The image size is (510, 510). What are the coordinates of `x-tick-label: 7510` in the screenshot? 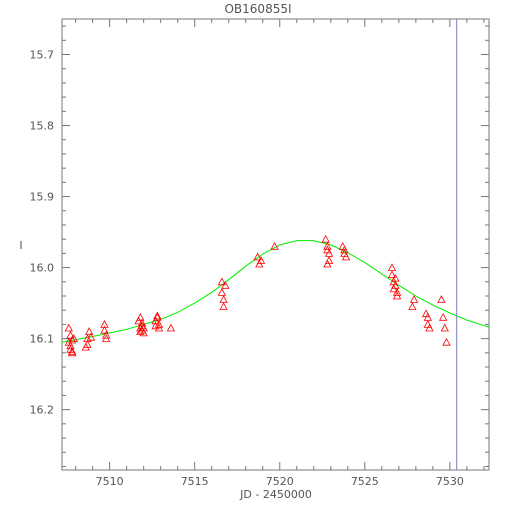 It's located at (110, 481).